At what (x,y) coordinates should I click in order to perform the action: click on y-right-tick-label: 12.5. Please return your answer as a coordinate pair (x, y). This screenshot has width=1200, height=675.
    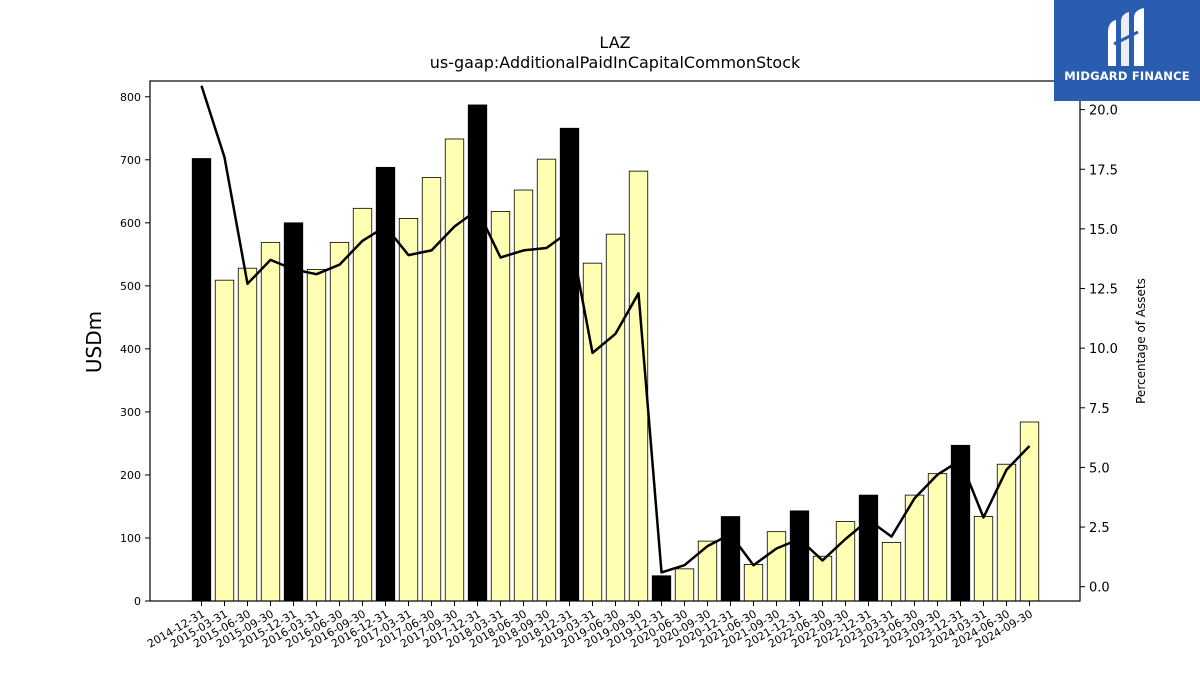
    Looking at the image, I should click on (1103, 290).